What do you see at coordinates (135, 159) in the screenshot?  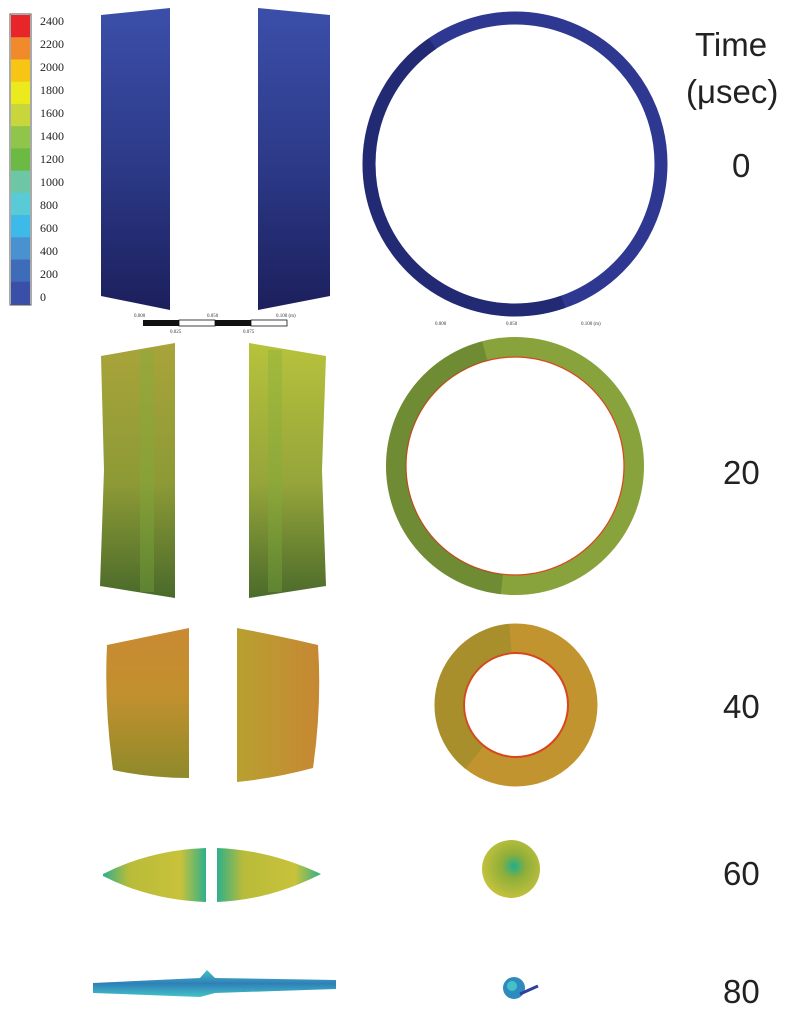 I see `liner-side-left-t0` at bounding box center [135, 159].